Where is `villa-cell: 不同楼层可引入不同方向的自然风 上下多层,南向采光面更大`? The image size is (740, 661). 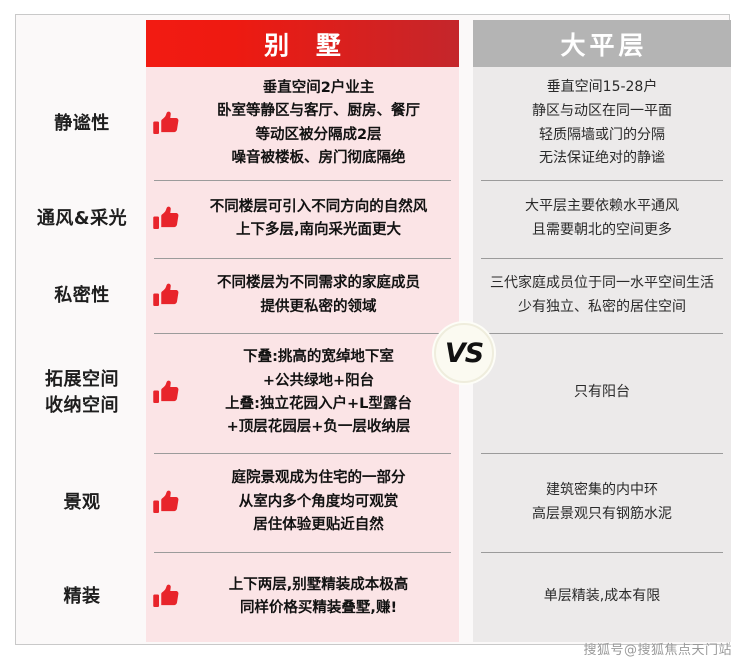
villa-cell: 不同楼层可引入不同方向的自然风 上下多层,南向采光面更大 is located at coordinates (302, 219).